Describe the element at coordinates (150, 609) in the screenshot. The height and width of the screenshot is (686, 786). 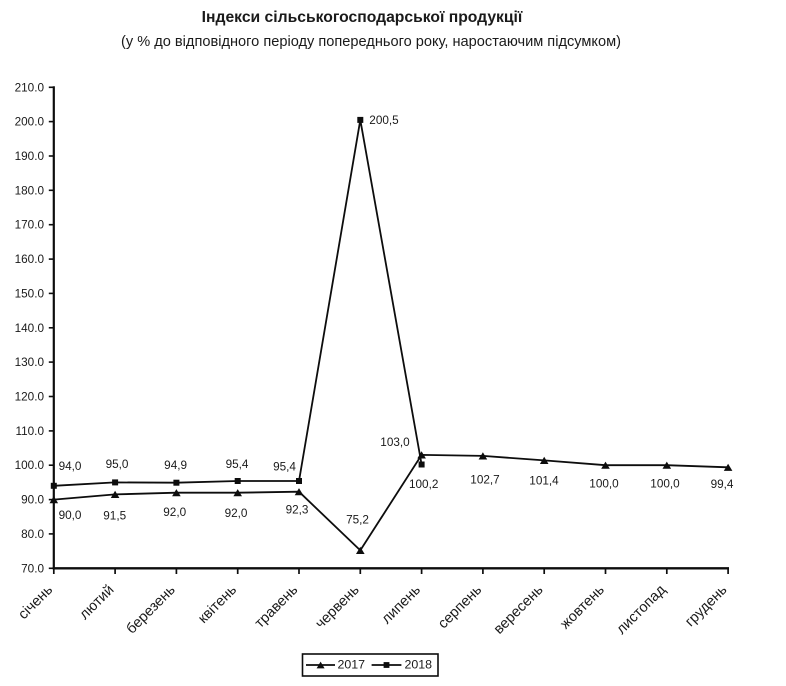
I see `svg-text: березень` at that location.